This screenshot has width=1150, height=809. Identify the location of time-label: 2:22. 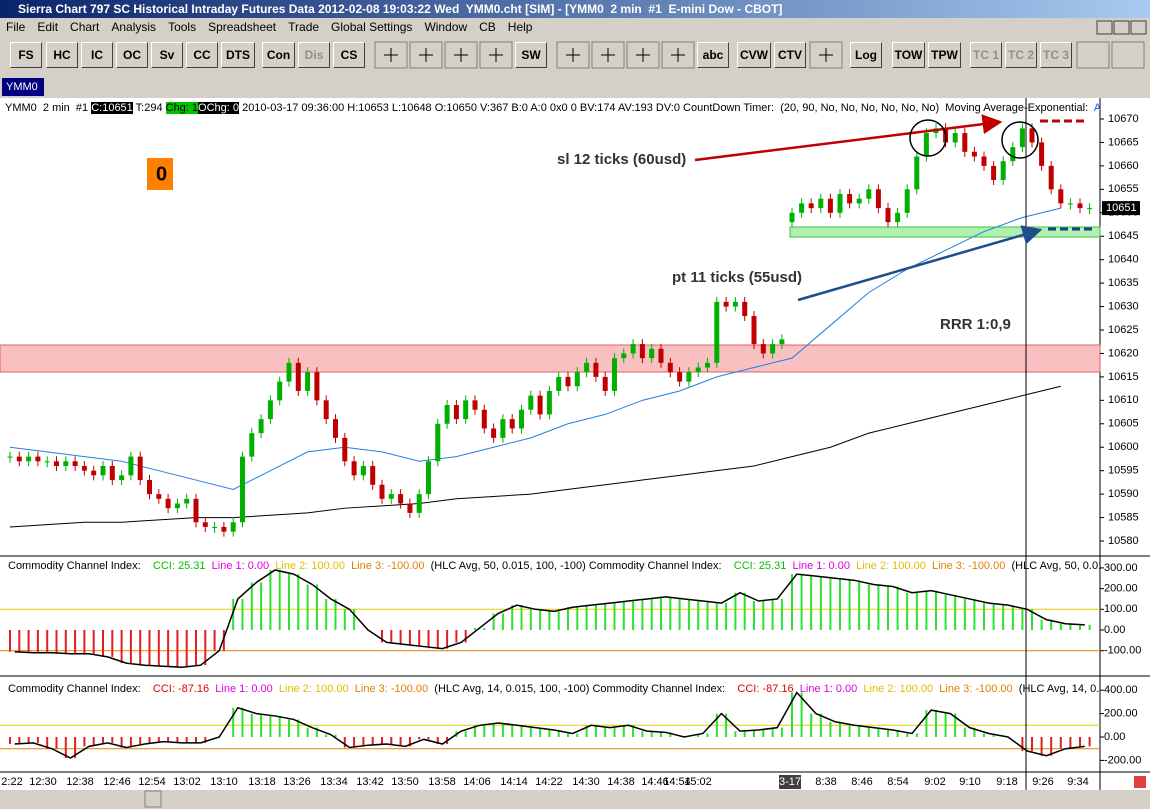
(11, 782).